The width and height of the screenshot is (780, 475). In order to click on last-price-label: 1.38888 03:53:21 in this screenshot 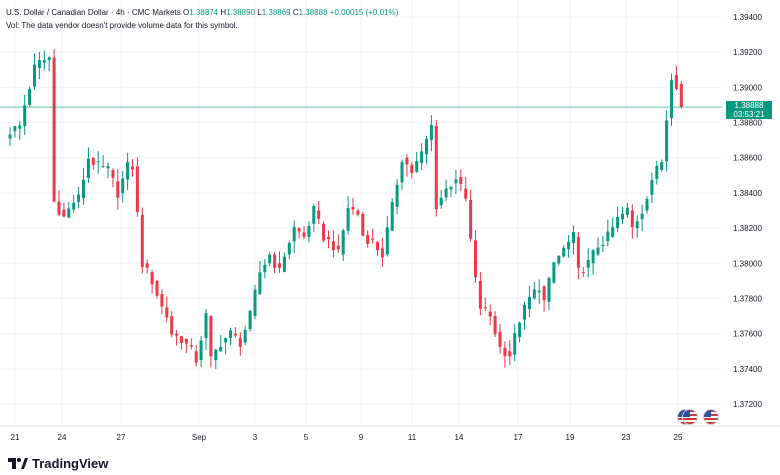, I will do `click(749, 110)`.